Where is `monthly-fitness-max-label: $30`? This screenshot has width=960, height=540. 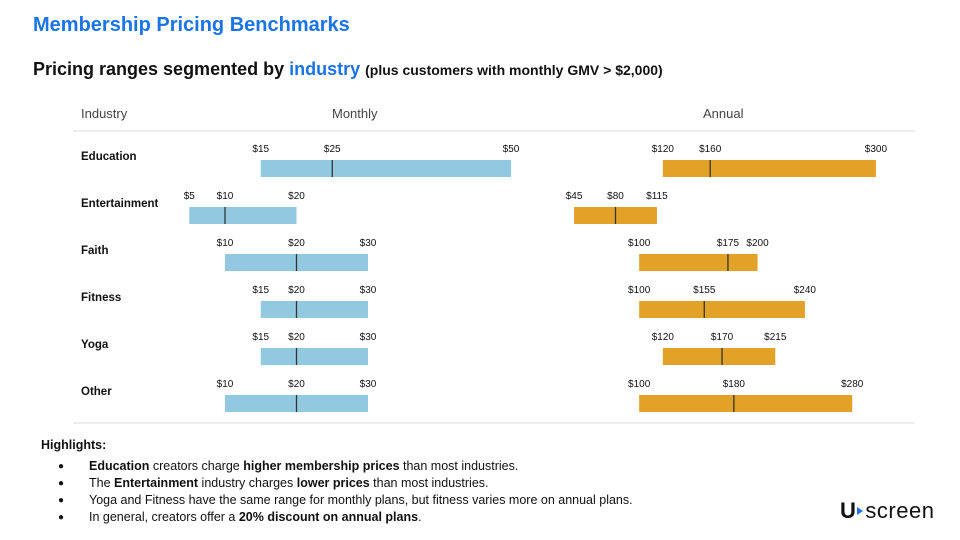
monthly-fitness-max-label: $30 is located at coordinates (368, 290).